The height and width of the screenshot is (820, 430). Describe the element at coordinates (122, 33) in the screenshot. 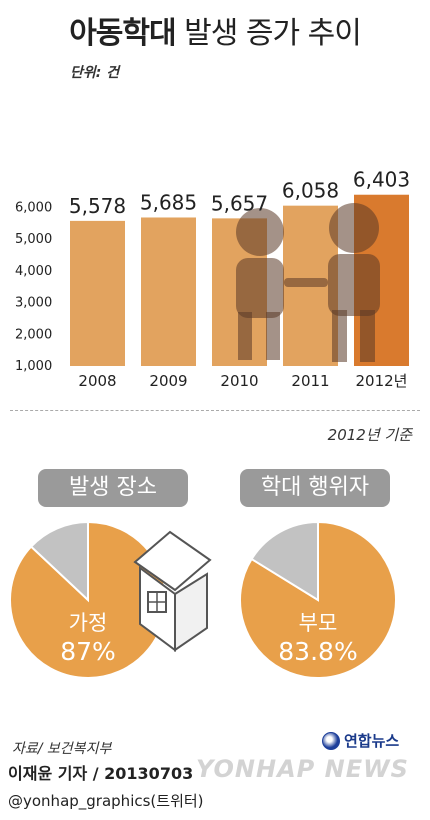

I see `title-bold: 아동학대` at that location.